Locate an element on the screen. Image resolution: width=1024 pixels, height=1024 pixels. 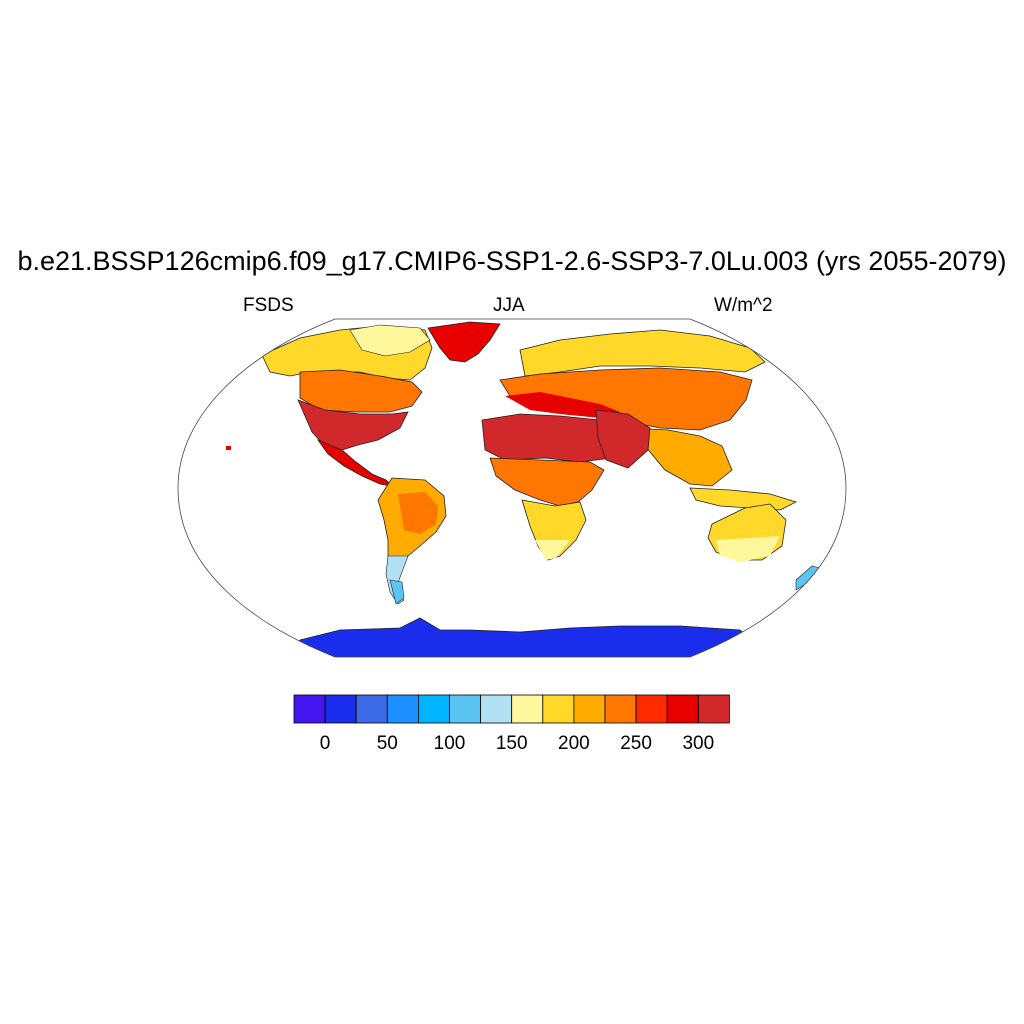
variable-label: FSDS is located at coordinates (268, 305).